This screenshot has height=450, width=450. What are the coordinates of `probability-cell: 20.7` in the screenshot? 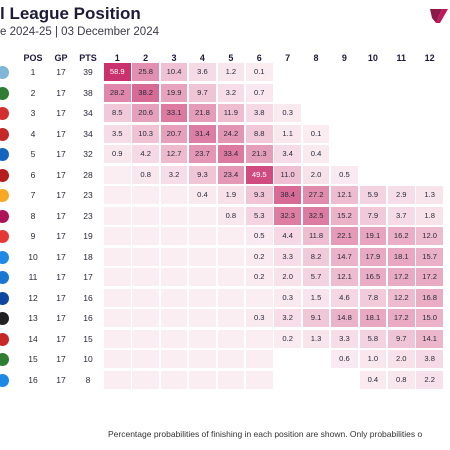 It's located at (174, 133).